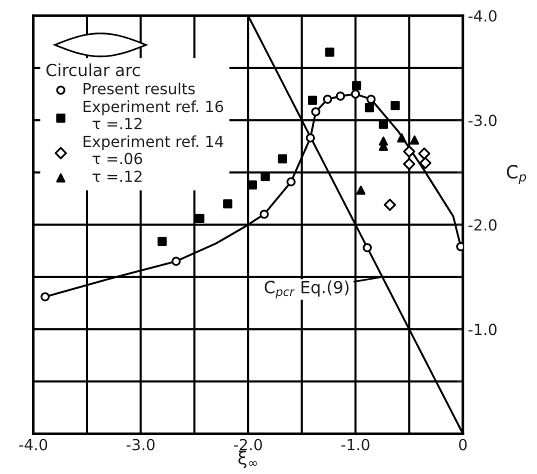  I want to click on annotation: C̄$_{pcr}$ Eq.(9), so click(306, 289).